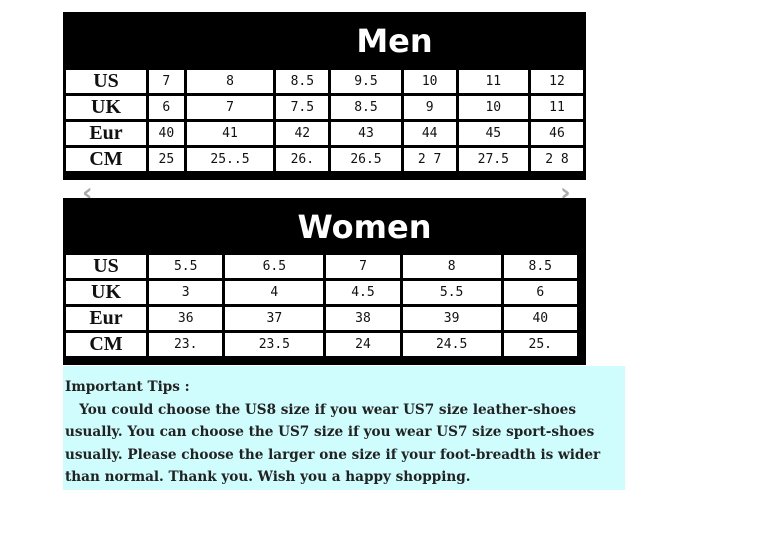  I want to click on size-cell: 41, so click(230, 133).